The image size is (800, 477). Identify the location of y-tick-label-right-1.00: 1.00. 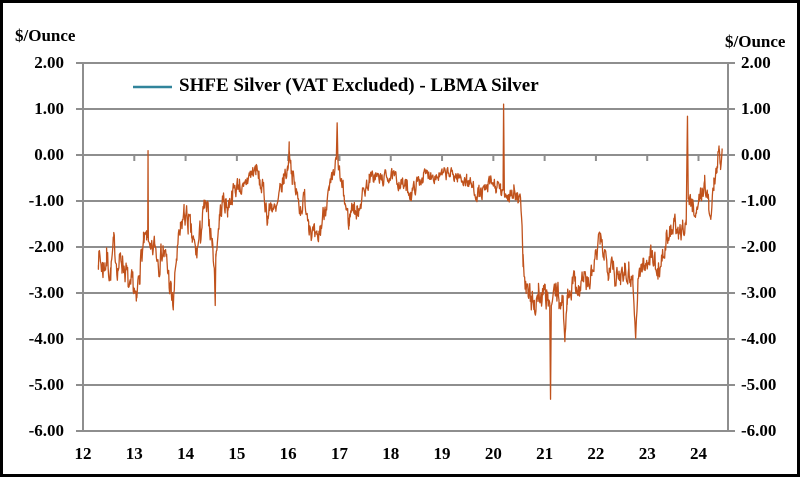
(756, 108).